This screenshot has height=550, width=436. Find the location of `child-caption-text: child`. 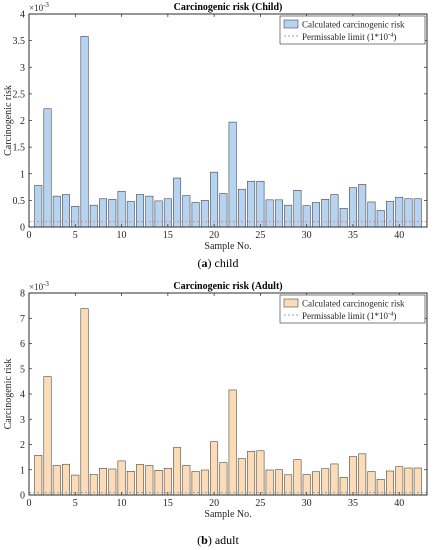

child-caption-text: child is located at coordinates (226, 263).